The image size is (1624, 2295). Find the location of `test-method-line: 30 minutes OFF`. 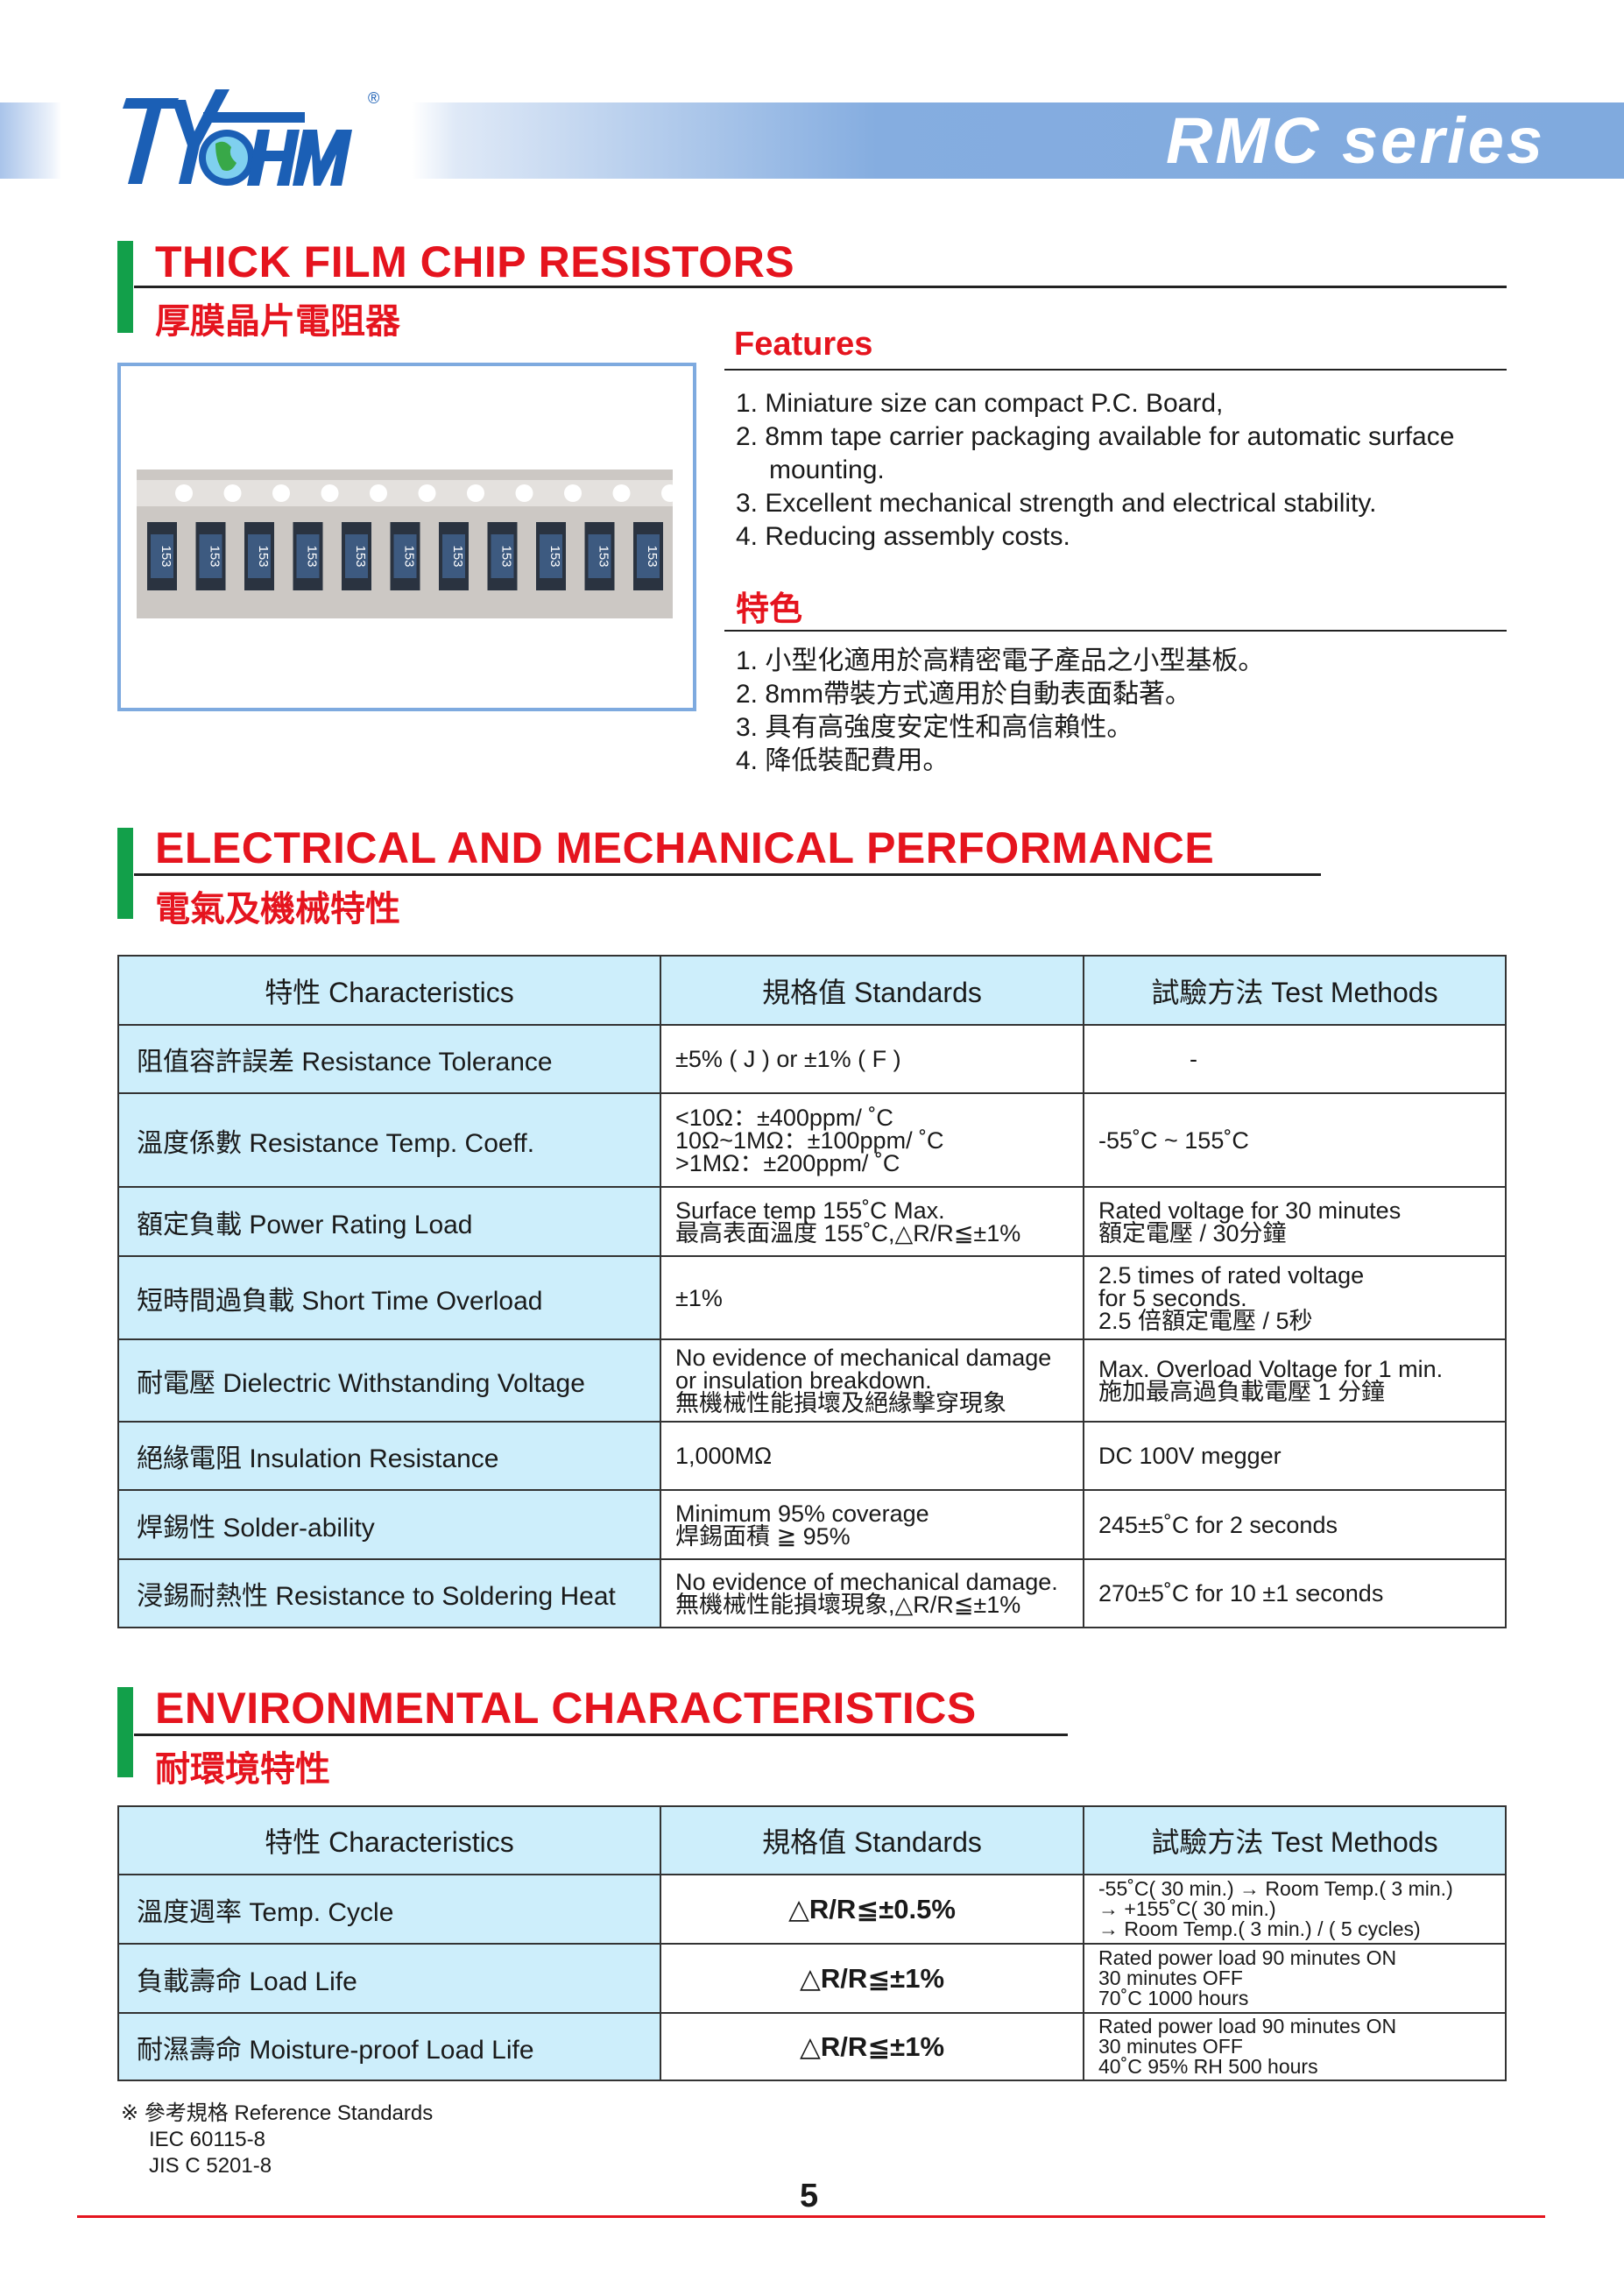

test-method-line: 30 minutes OFF is located at coordinates (1170, 2047).